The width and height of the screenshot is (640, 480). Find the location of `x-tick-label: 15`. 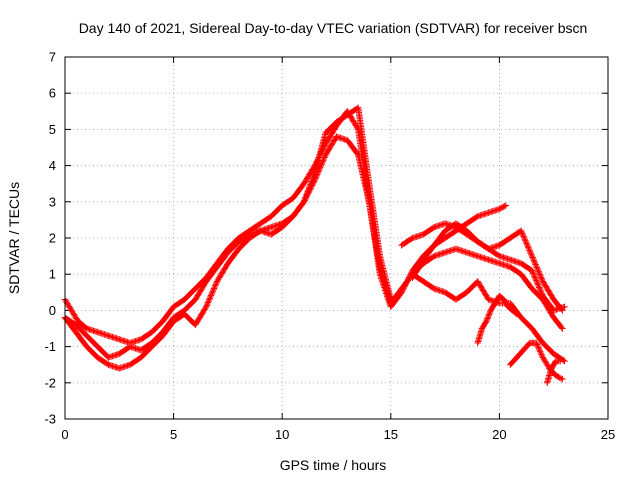

x-tick-label: 15 is located at coordinates (391, 434).